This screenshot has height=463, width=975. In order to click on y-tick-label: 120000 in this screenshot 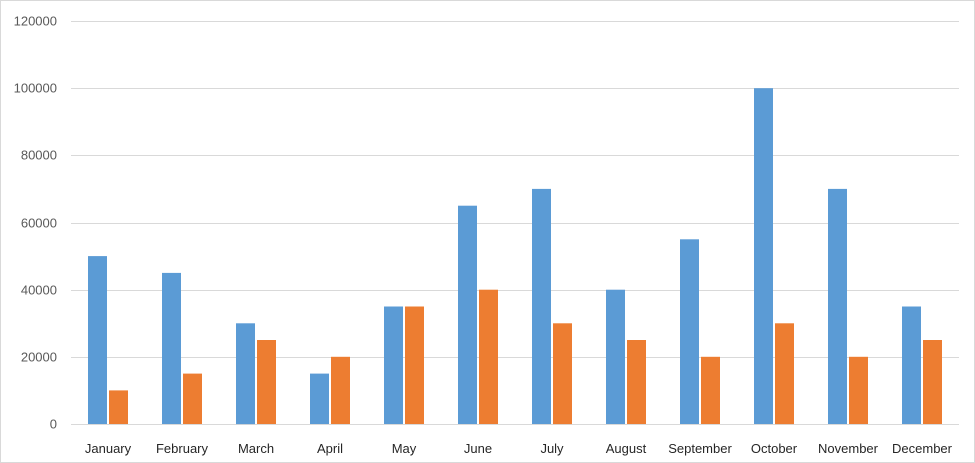, I will do `click(35, 21)`.